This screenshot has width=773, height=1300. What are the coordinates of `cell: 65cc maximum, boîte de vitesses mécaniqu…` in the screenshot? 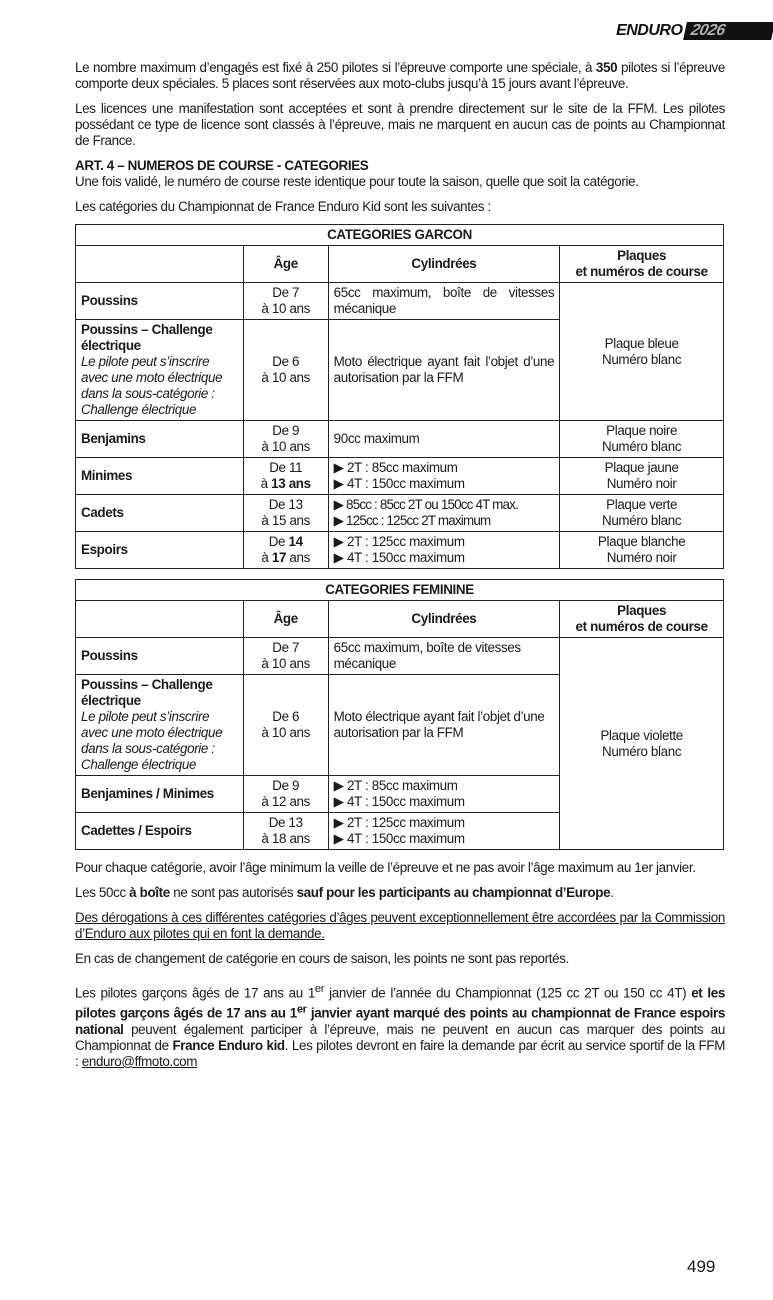 It's located at (444, 301).